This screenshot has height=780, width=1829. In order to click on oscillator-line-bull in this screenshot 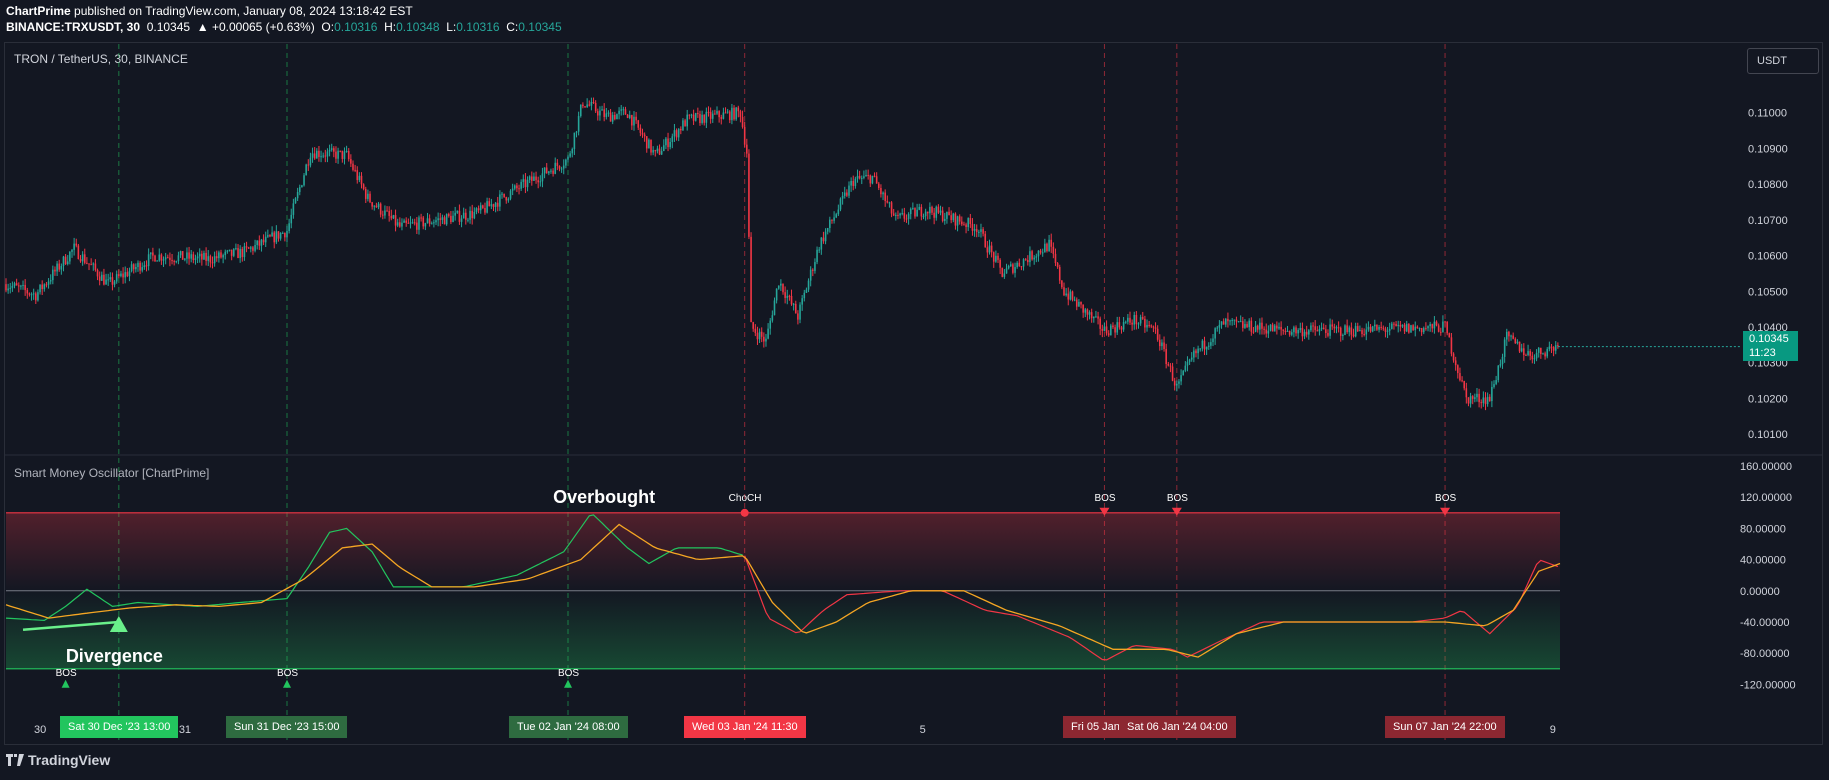, I will do `click(374, 568)`.